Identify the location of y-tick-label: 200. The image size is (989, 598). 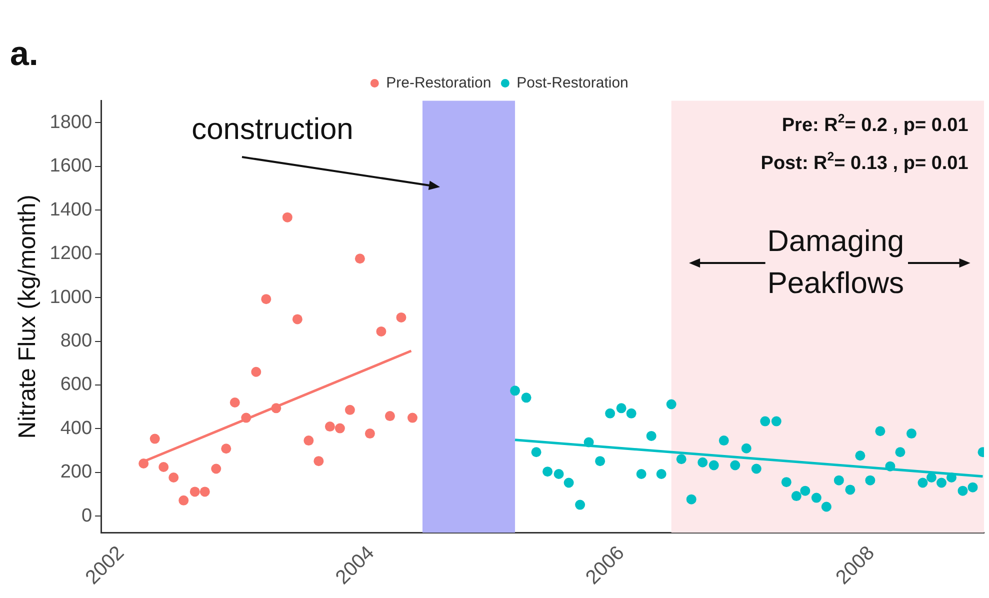
(76, 472).